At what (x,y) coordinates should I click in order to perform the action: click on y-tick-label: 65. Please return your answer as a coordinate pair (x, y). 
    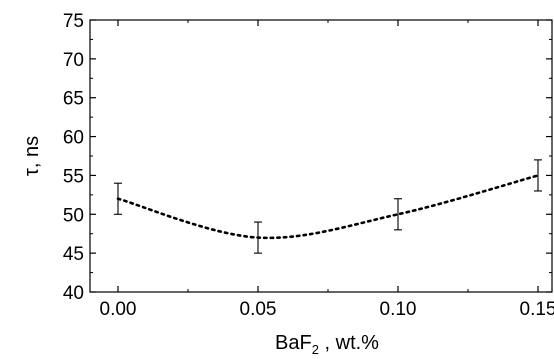
    Looking at the image, I should click on (73, 99).